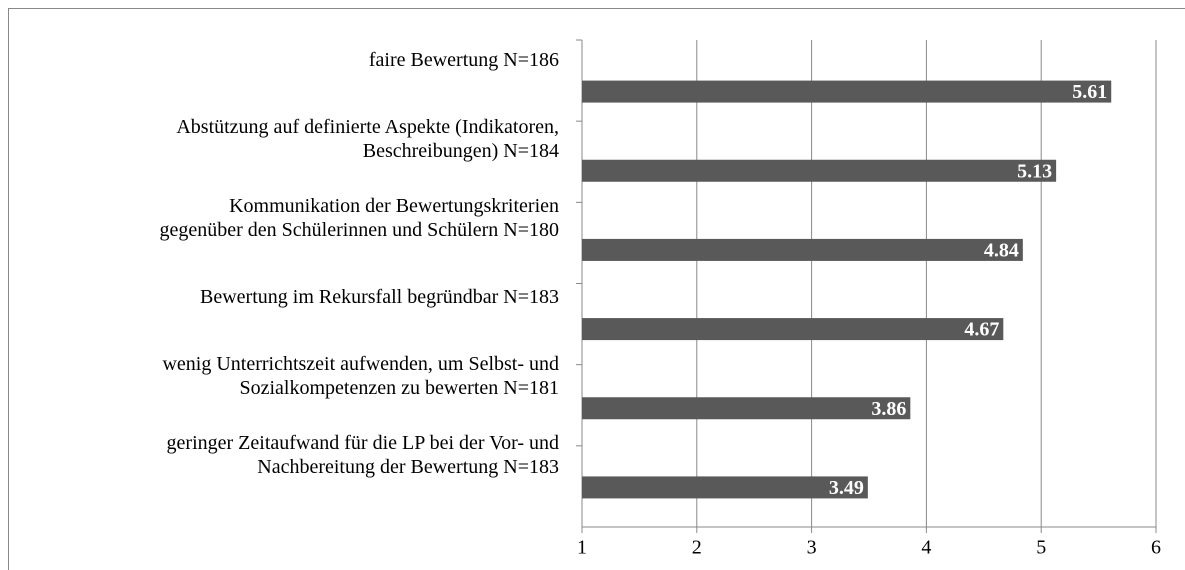 This screenshot has width=1185, height=570. I want to click on x-tick-label: 3, so click(812, 548).